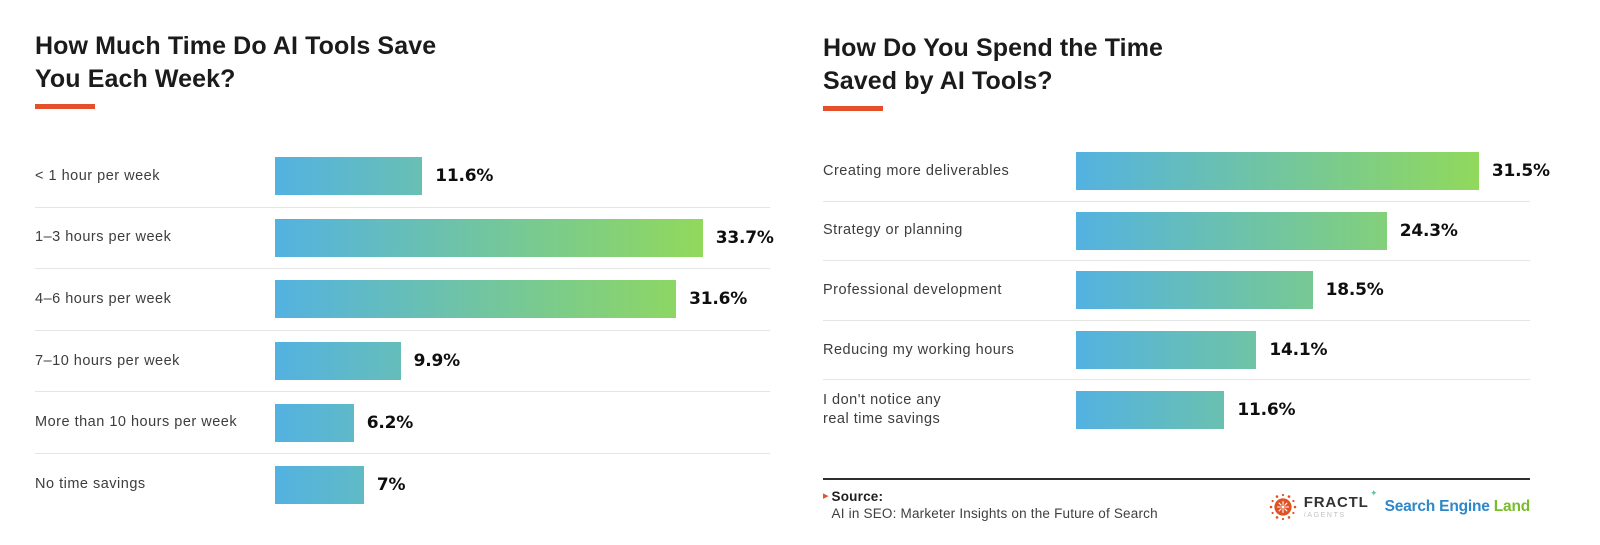  I want to click on fractl-agents-label: /AGENTS, so click(1324, 515).